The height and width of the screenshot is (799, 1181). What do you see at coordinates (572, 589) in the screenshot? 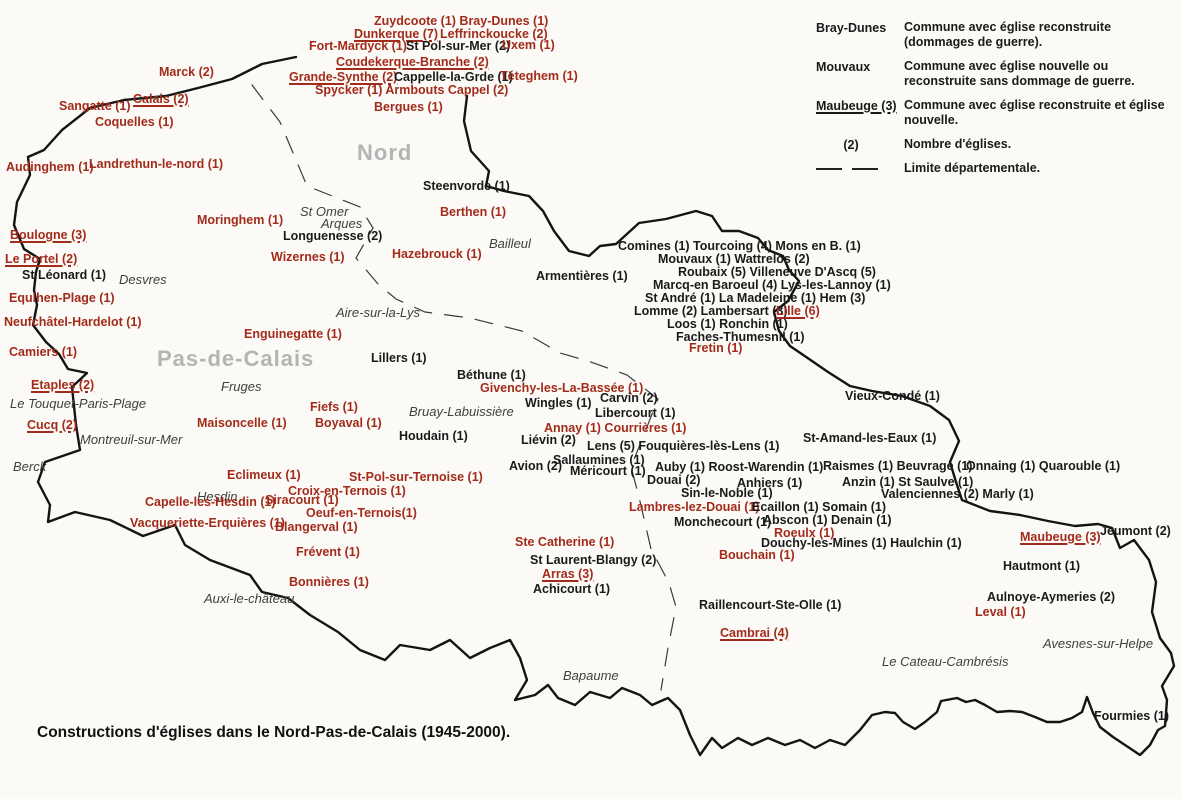
I see `map-label: Achicourt (1)` at bounding box center [572, 589].